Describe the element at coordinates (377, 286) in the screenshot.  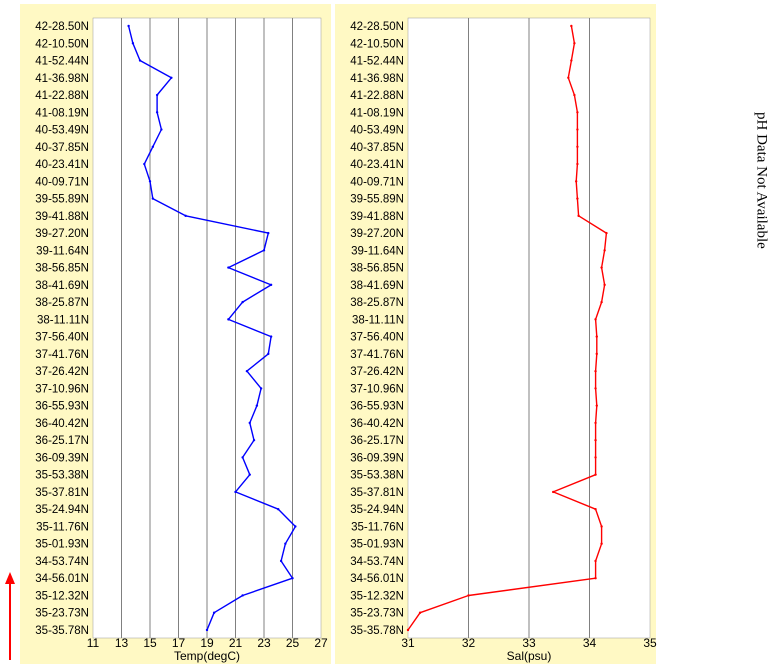
I see `y-tick-label: 38-41.69N` at that location.